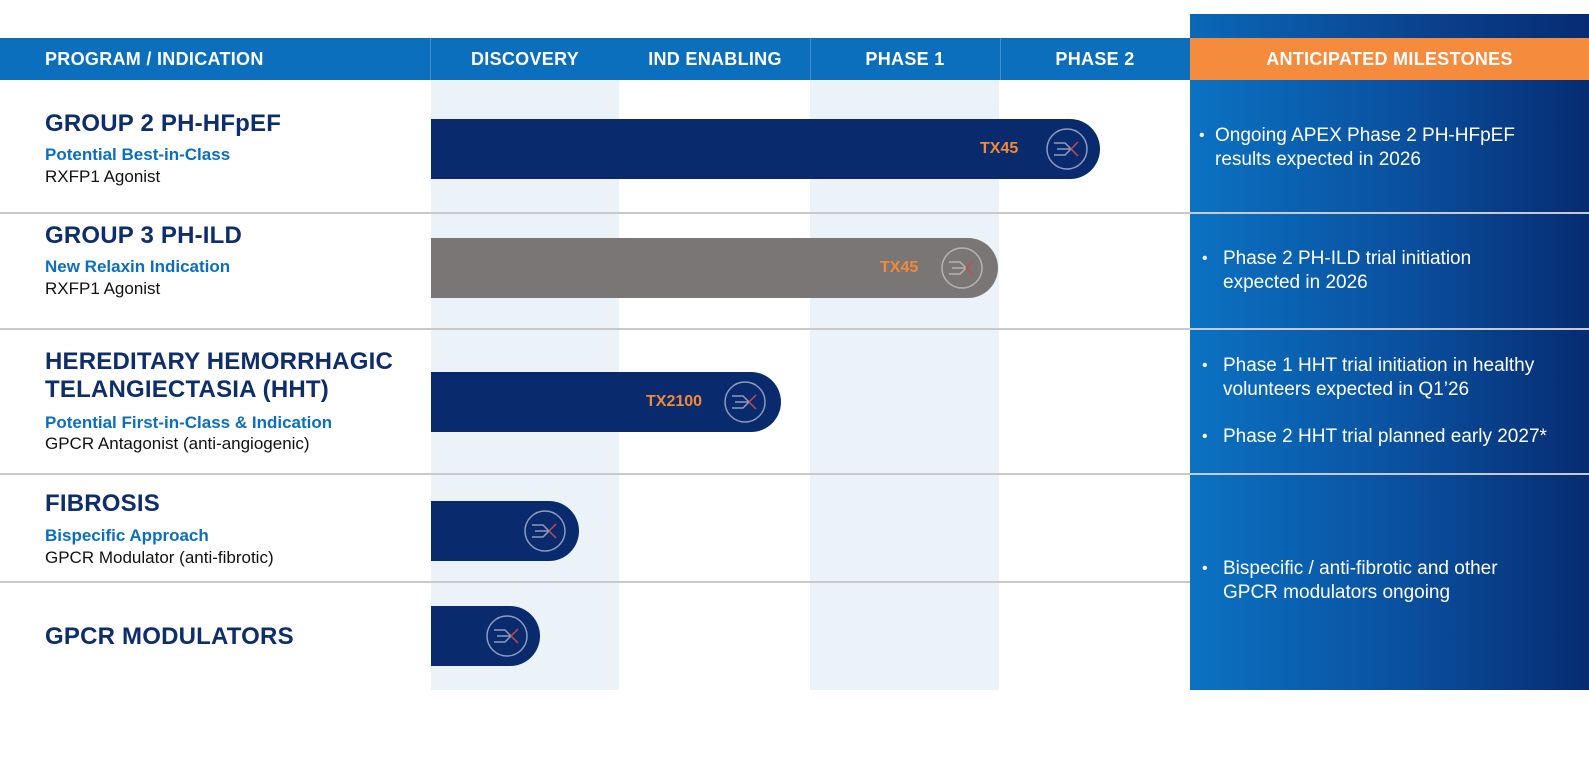  What do you see at coordinates (1389, 26) in the screenshot?
I see `header-accent-bar` at bounding box center [1389, 26].